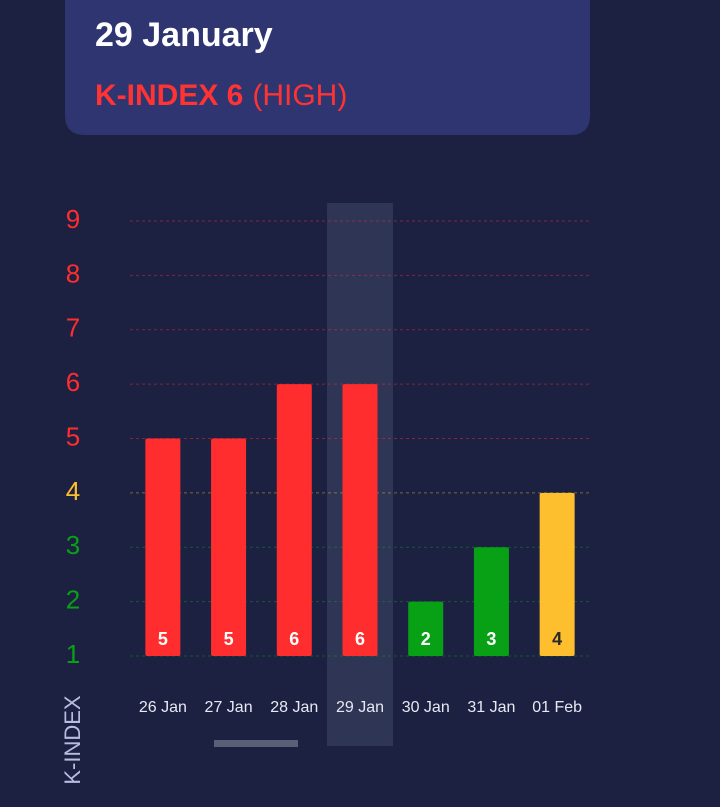 This screenshot has height=807, width=720. What do you see at coordinates (294, 707) in the screenshot?
I see `x-tick-label: 28 Jan` at bounding box center [294, 707].